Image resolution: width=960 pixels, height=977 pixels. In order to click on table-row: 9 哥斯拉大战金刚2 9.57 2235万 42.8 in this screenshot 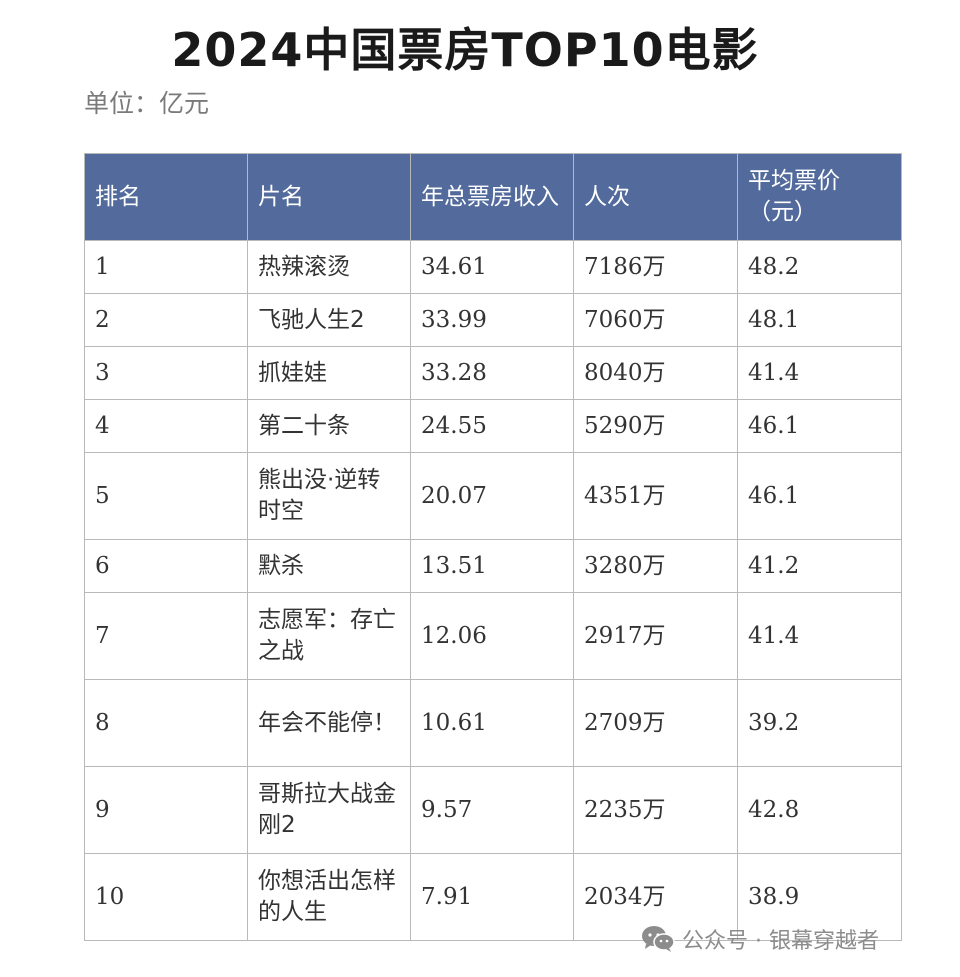, I will do `click(493, 810)`.